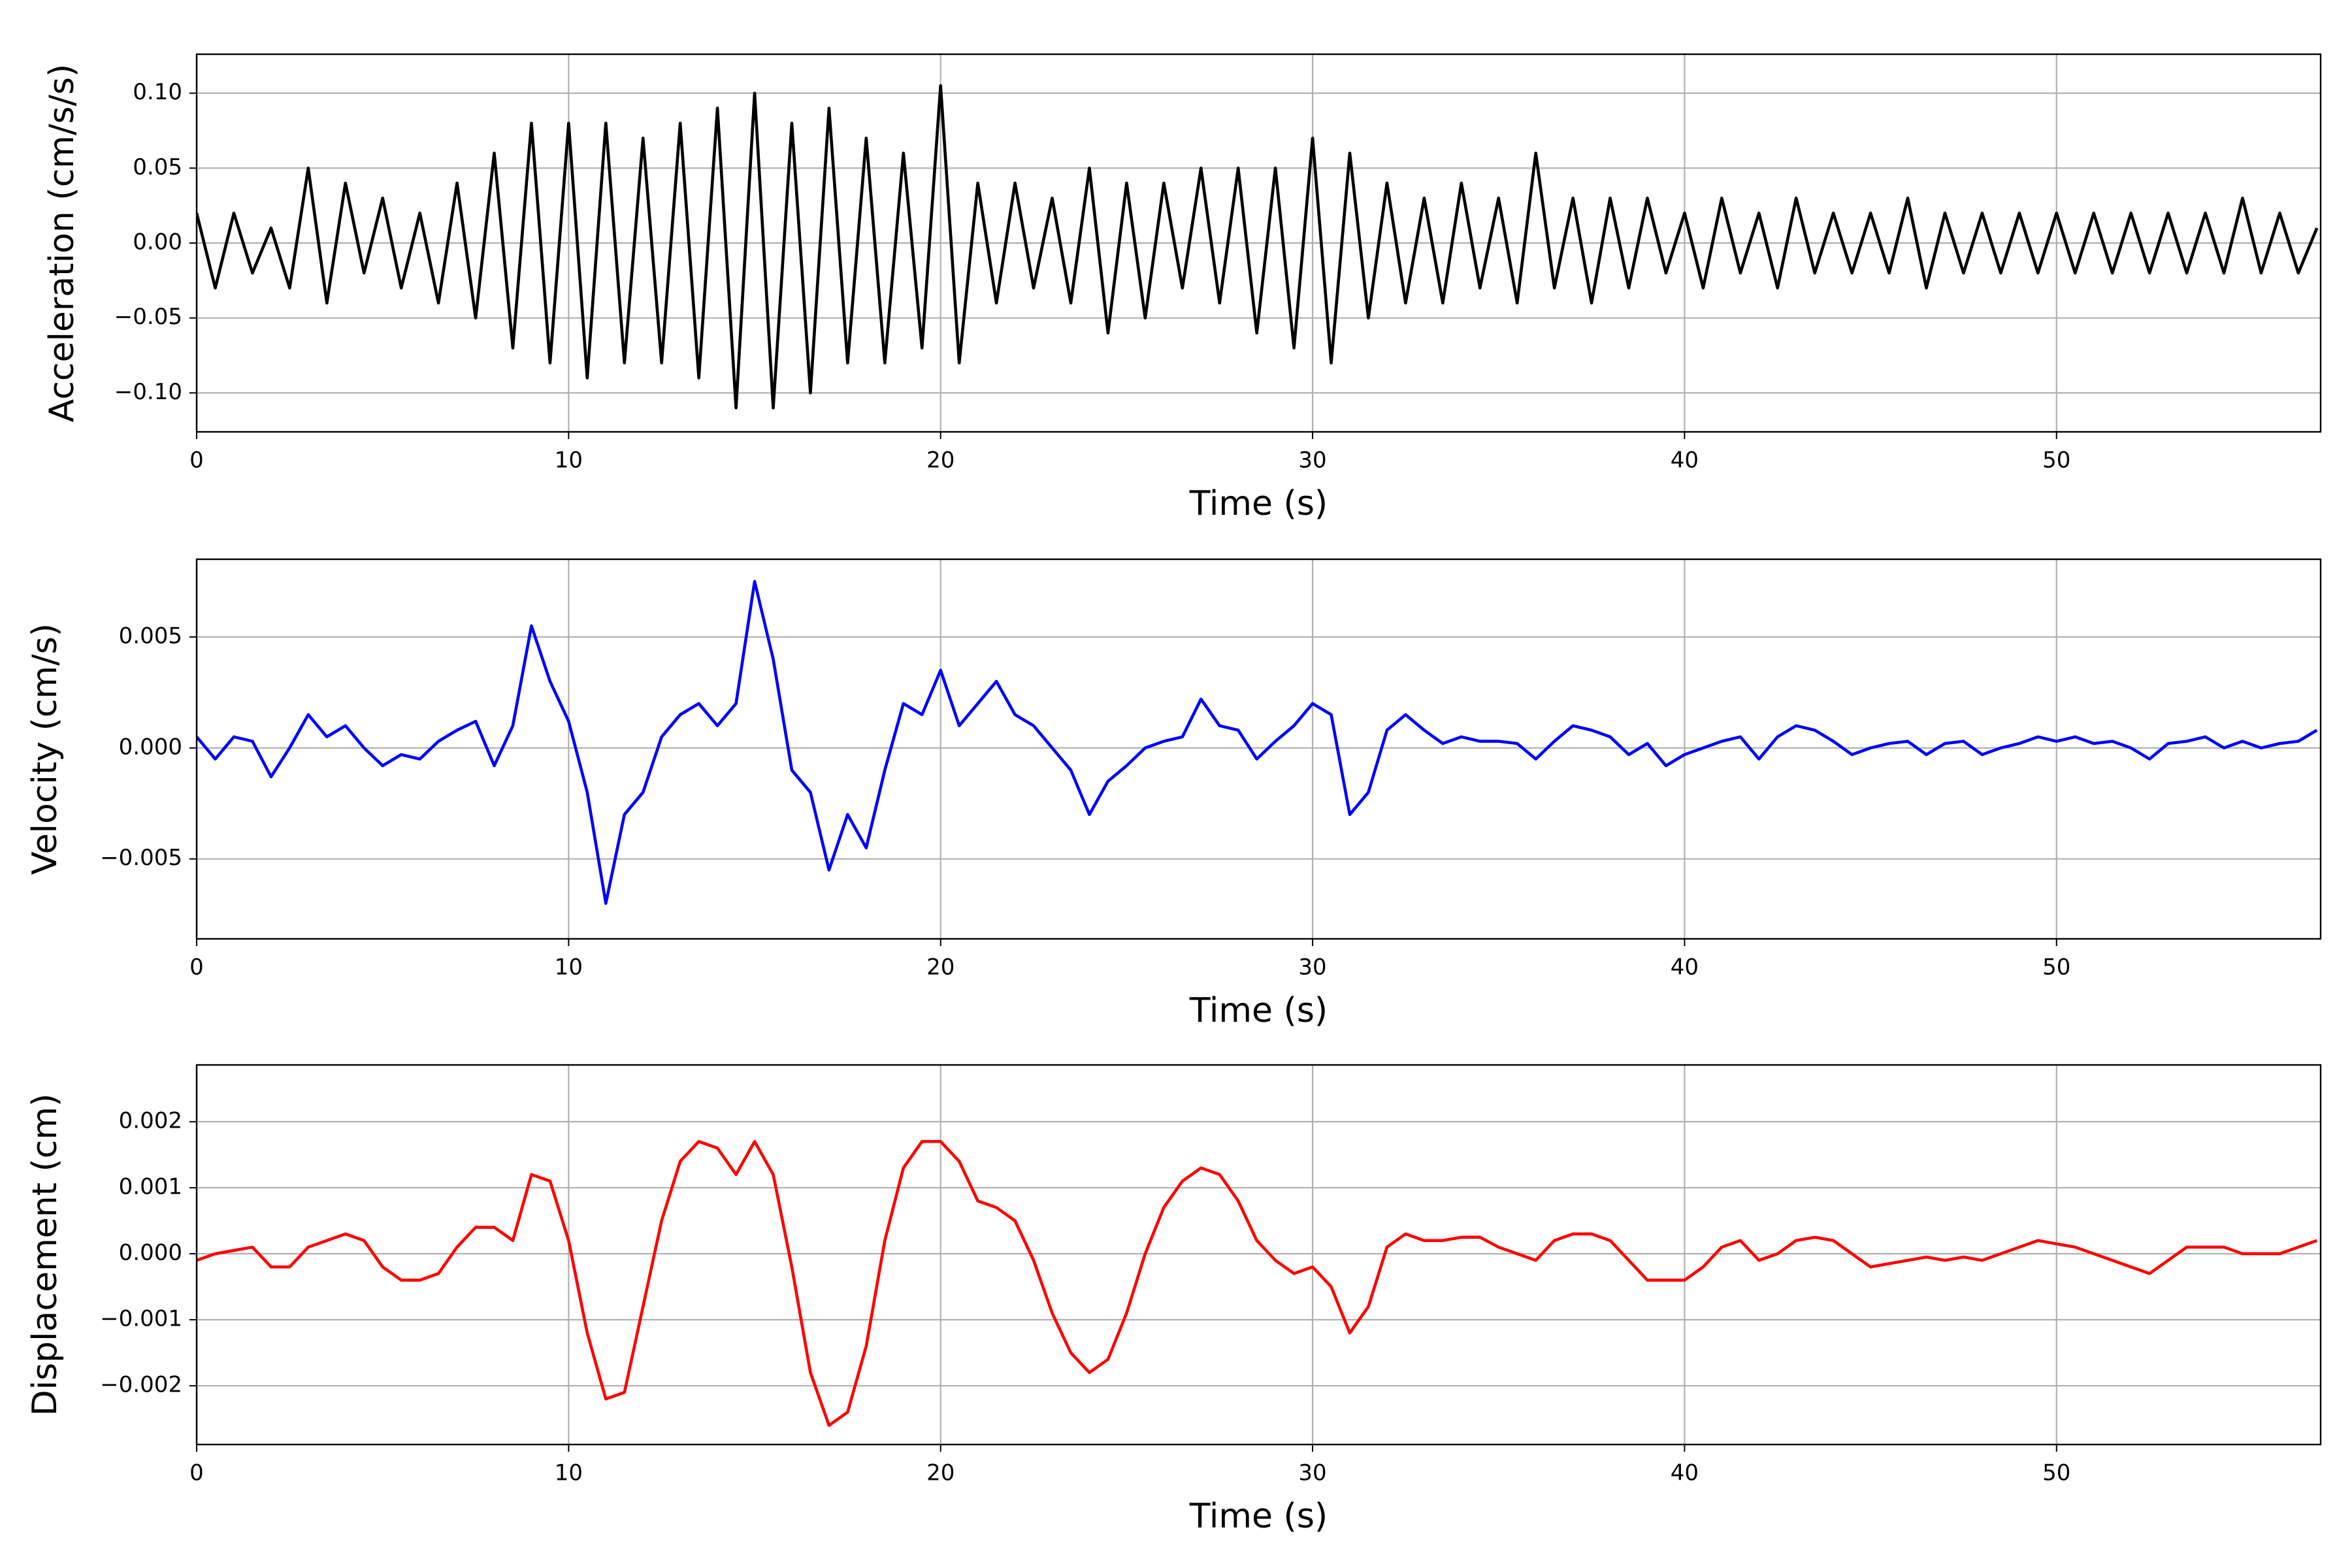 The height and width of the screenshot is (1568, 2352). What do you see at coordinates (141, 1319) in the screenshot?
I see `y-tick-label: −0.001` at bounding box center [141, 1319].